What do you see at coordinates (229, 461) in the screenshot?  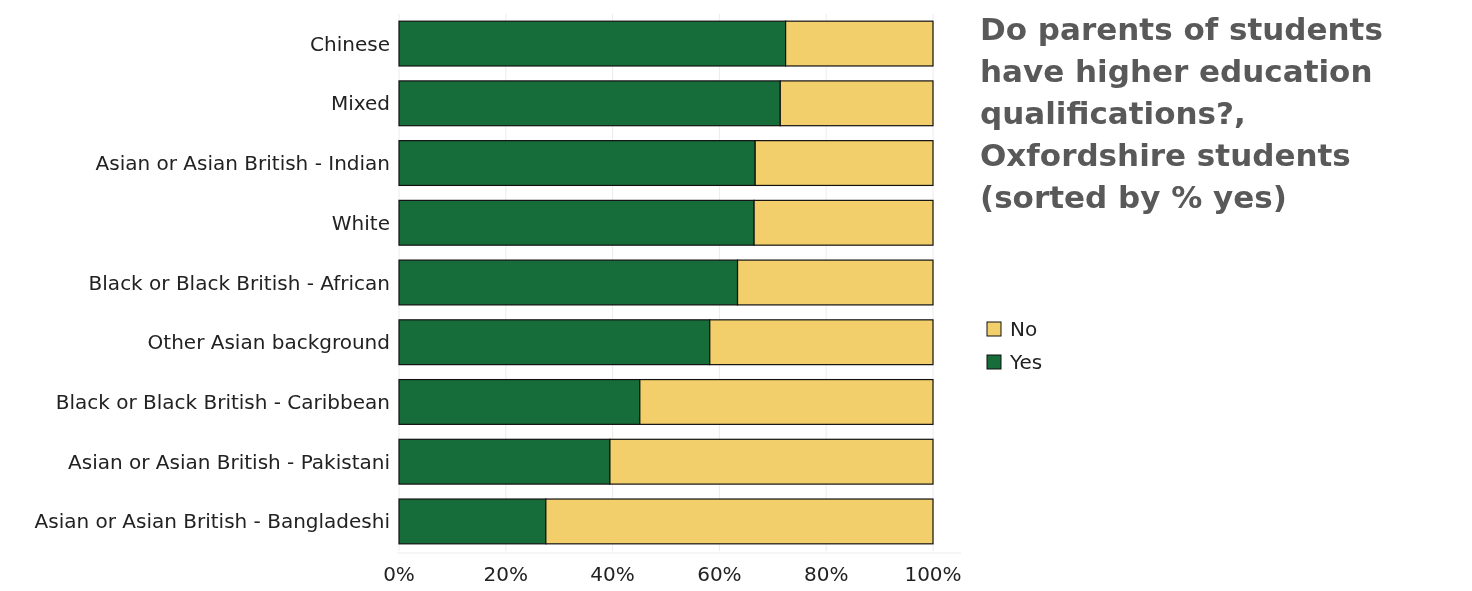 I see `y-tick-label: Asian or Asian British - Pakistani` at bounding box center [229, 461].